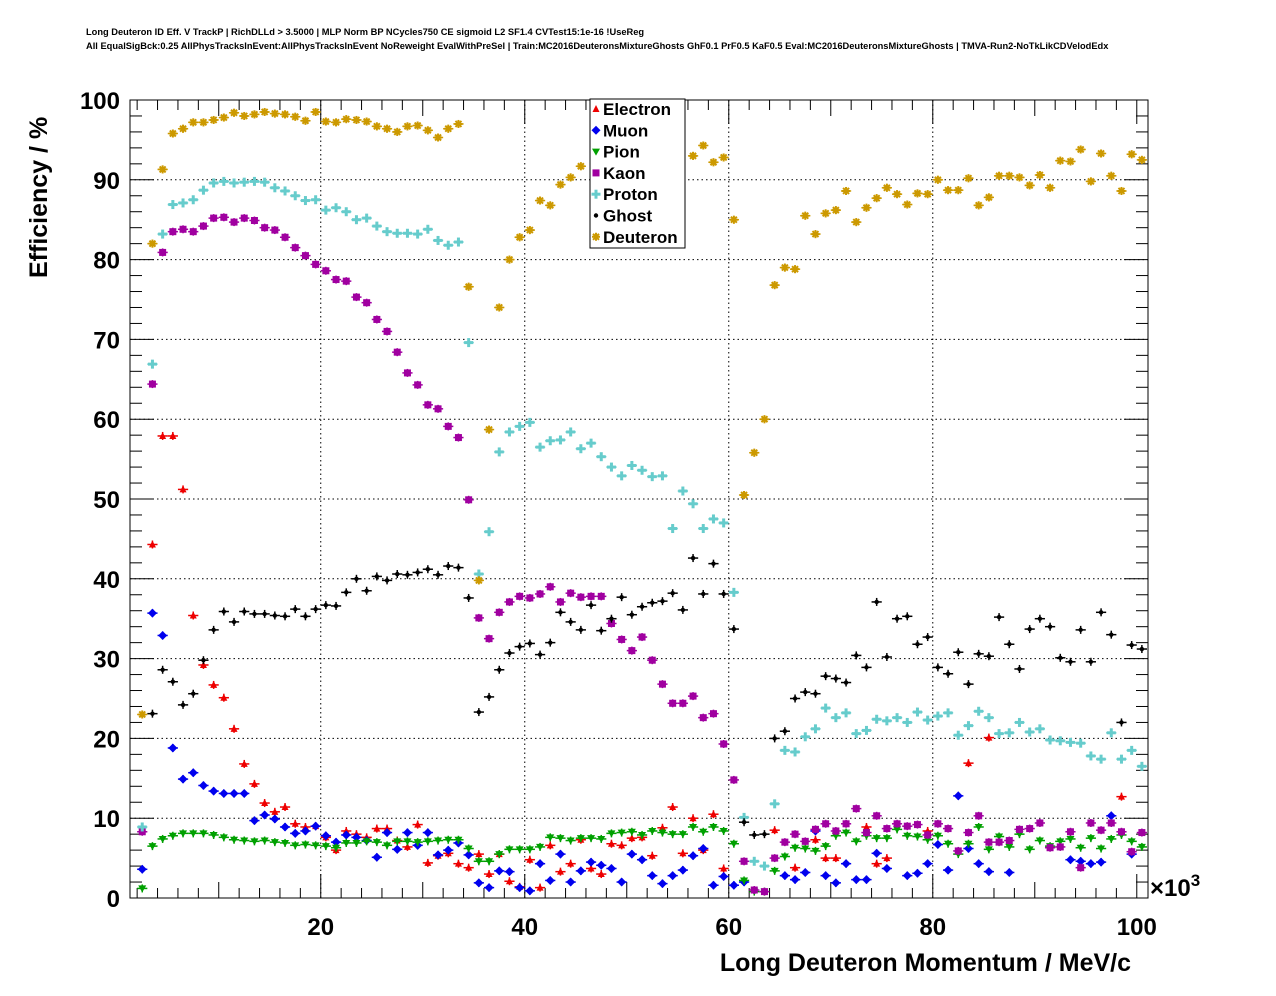 The width and height of the screenshot is (1276, 996). What do you see at coordinates (106, 819) in the screenshot?
I see `y-tick-label: 10` at bounding box center [106, 819].